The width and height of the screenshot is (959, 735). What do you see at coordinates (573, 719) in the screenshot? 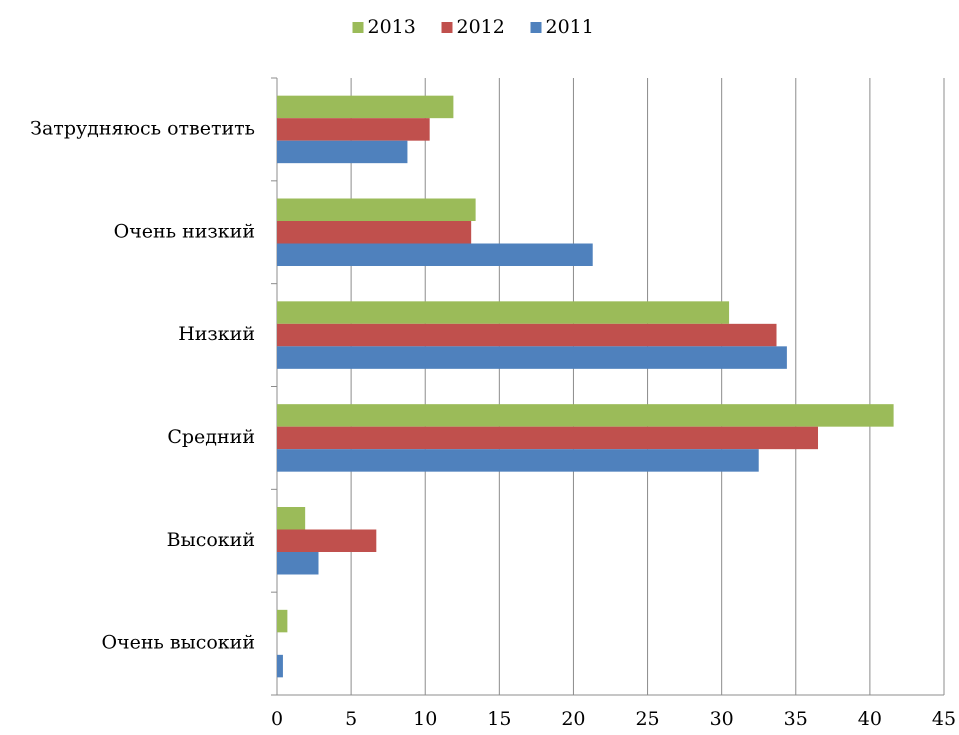
I see `x-tick-label: 20` at bounding box center [573, 719].